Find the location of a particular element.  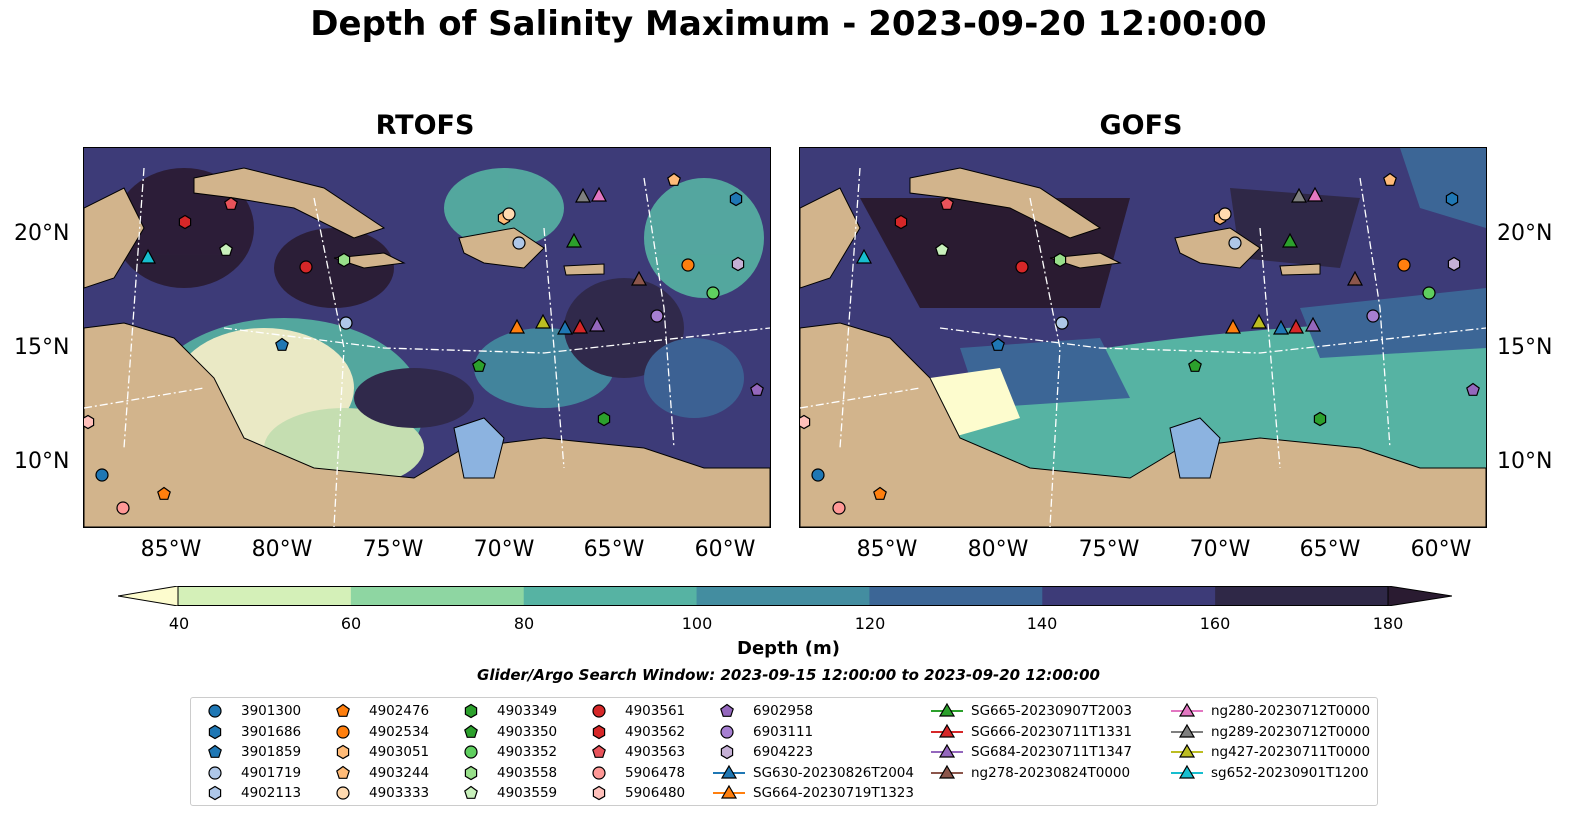

legend-label: 4902476 is located at coordinates (399, 711).